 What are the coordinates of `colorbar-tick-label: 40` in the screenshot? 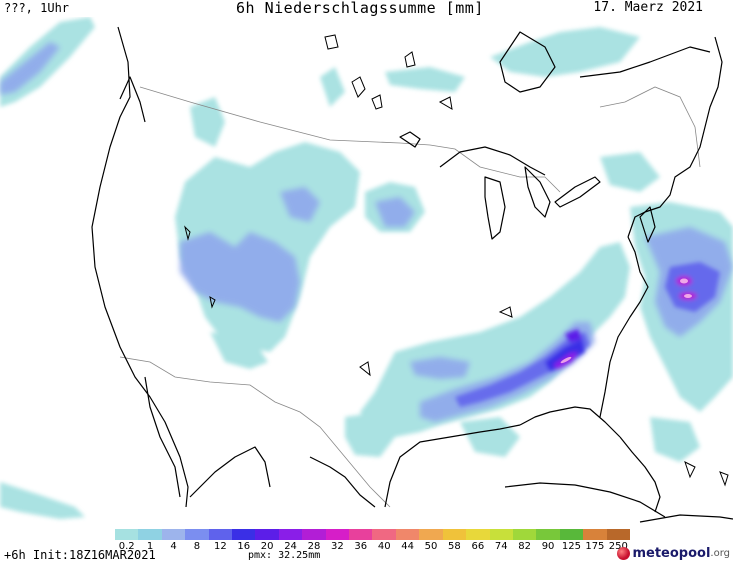 It's located at (384, 546).